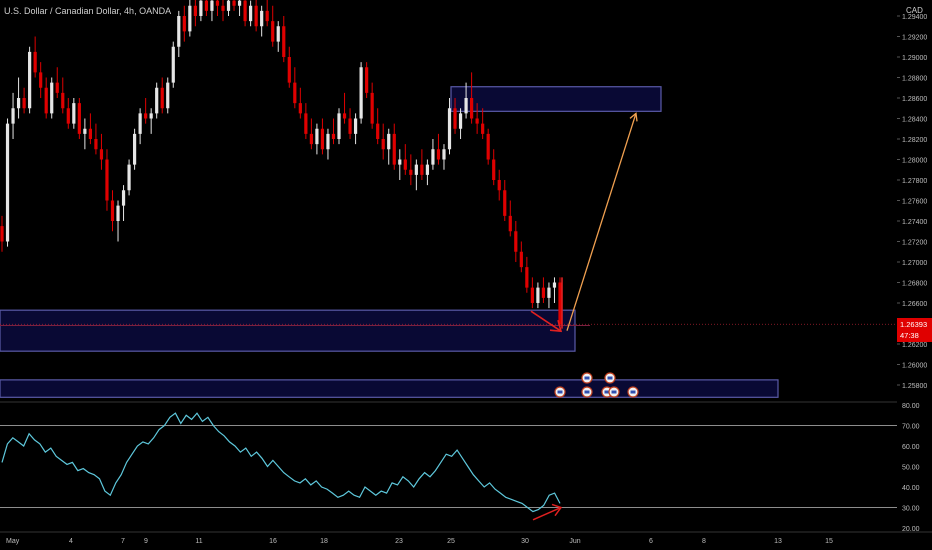 This screenshot has width=932, height=550. I want to click on price-tick-label: 1.29200, so click(914, 38).